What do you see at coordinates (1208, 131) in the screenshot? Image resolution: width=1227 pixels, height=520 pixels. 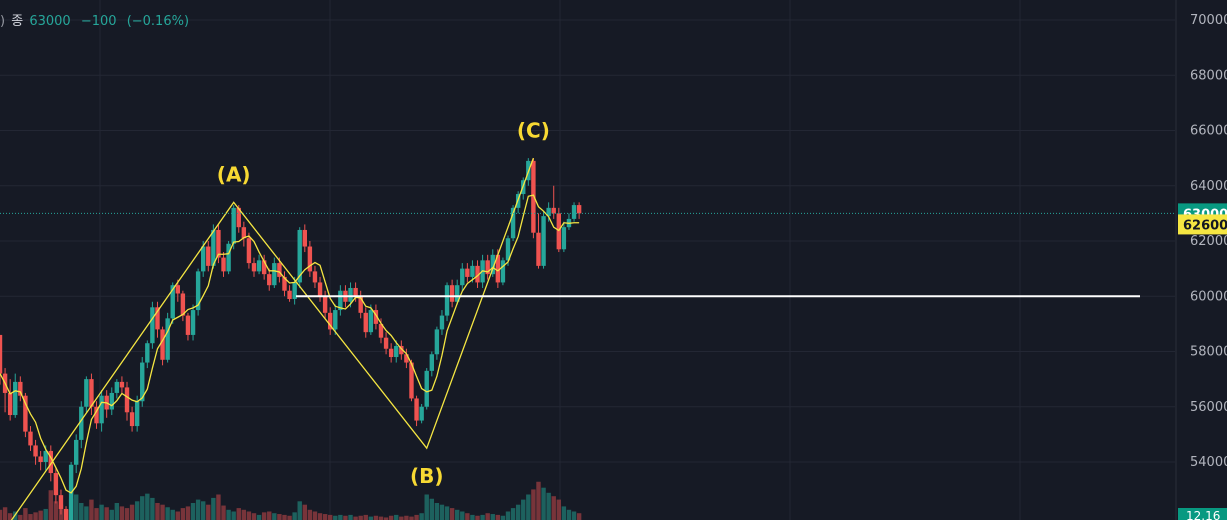 I see `price-tick-label: 66000` at bounding box center [1208, 131].